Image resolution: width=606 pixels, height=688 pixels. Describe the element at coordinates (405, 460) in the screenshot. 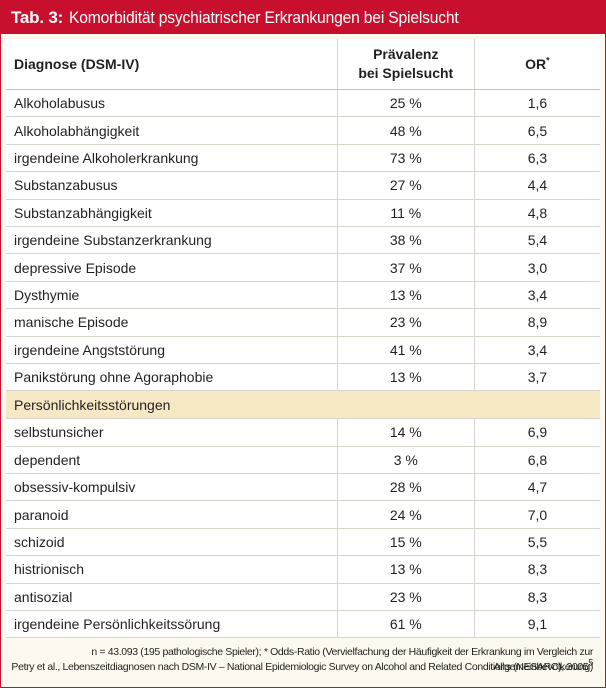

I see `cell-prevalence: 3 %` at that location.